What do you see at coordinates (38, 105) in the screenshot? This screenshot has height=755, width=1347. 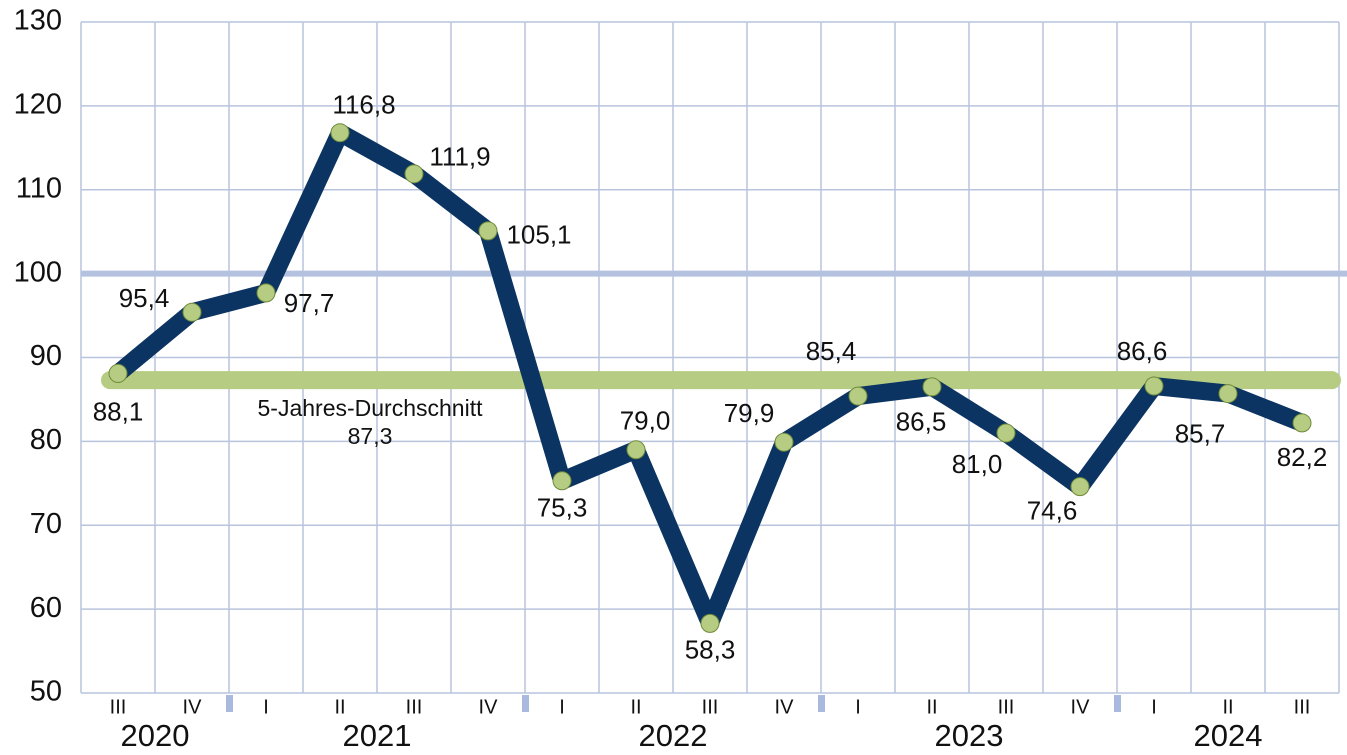 I see `y-tick-label: 120` at bounding box center [38, 105].